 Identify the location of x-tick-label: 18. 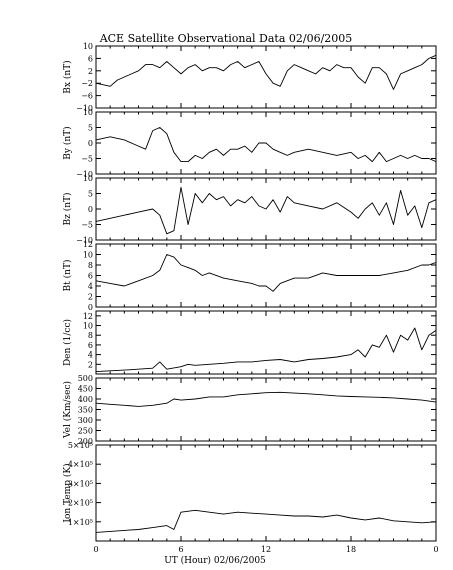
(351, 549).